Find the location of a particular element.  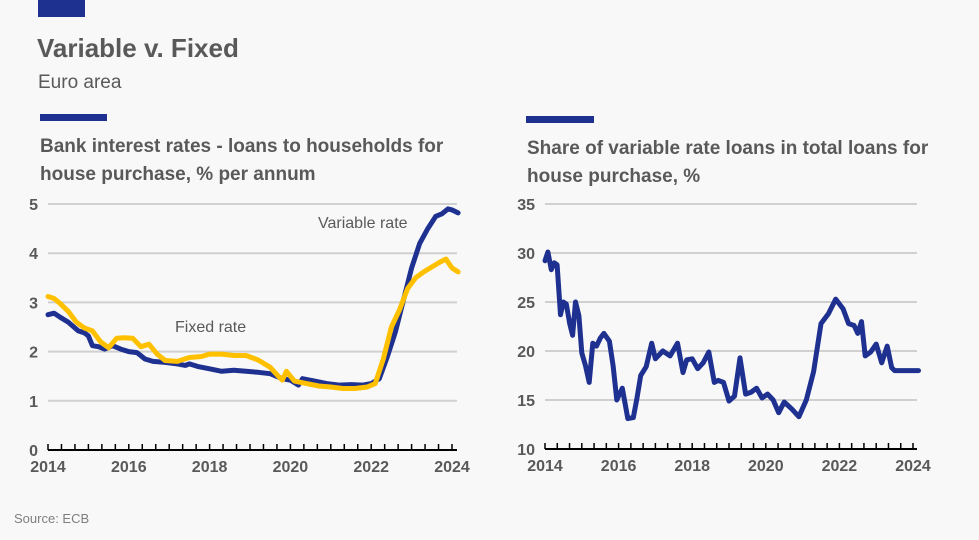

y-tick-label: 0 is located at coordinates (33, 451).